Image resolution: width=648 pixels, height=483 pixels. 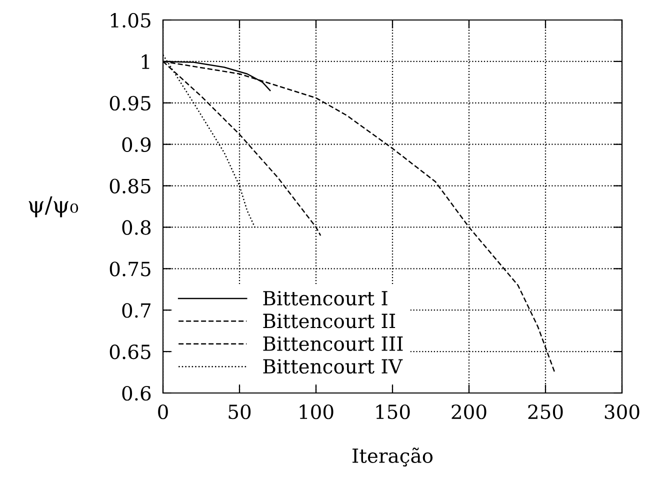 I want to click on x-tick-label: 50, so click(x=239, y=412).